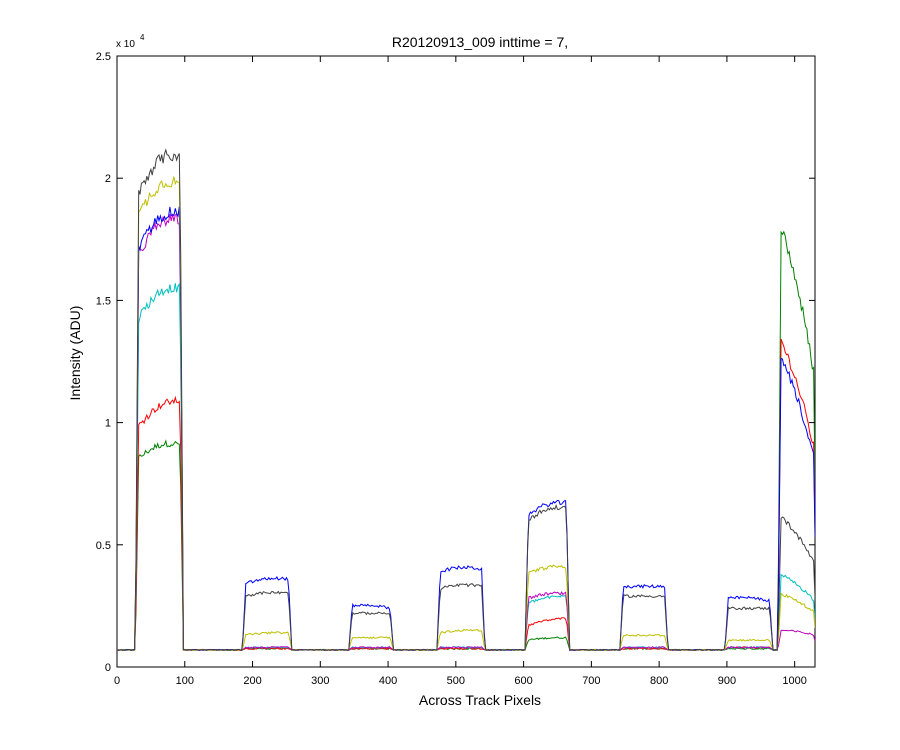  What do you see at coordinates (480, 42) in the screenshot?
I see `chart-title: R20120913_009 inttime = 7,` at bounding box center [480, 42].